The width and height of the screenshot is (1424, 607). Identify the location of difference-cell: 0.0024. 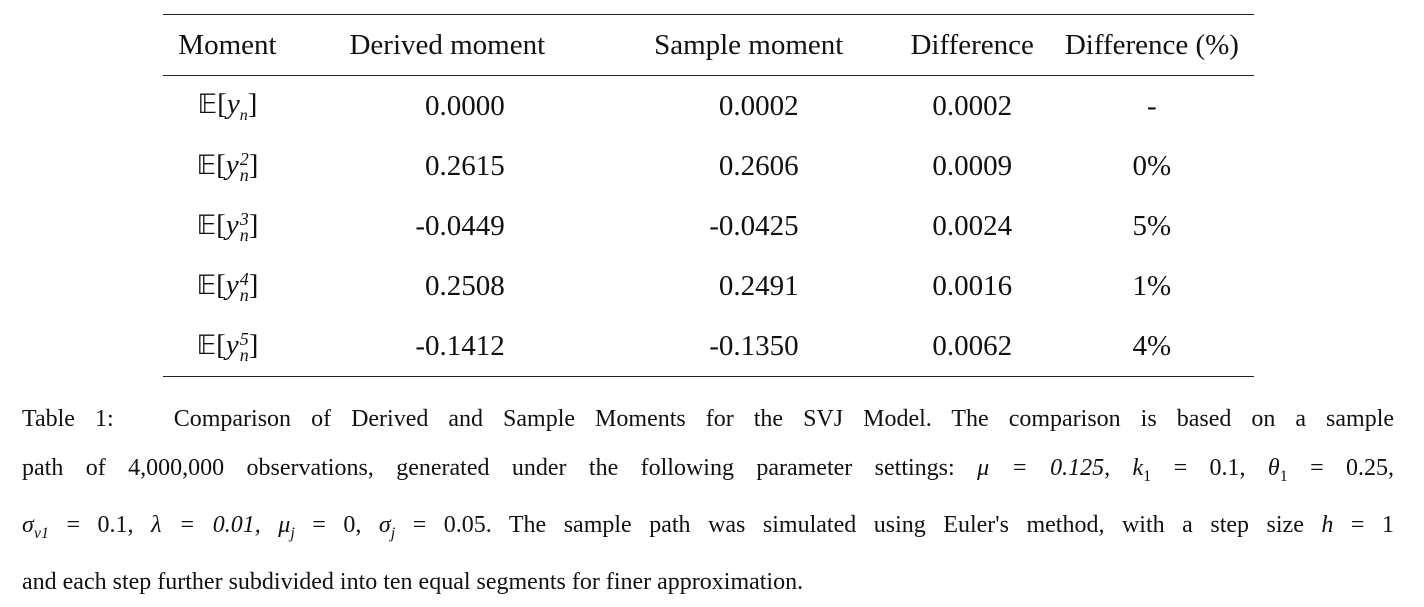
(972, 225).